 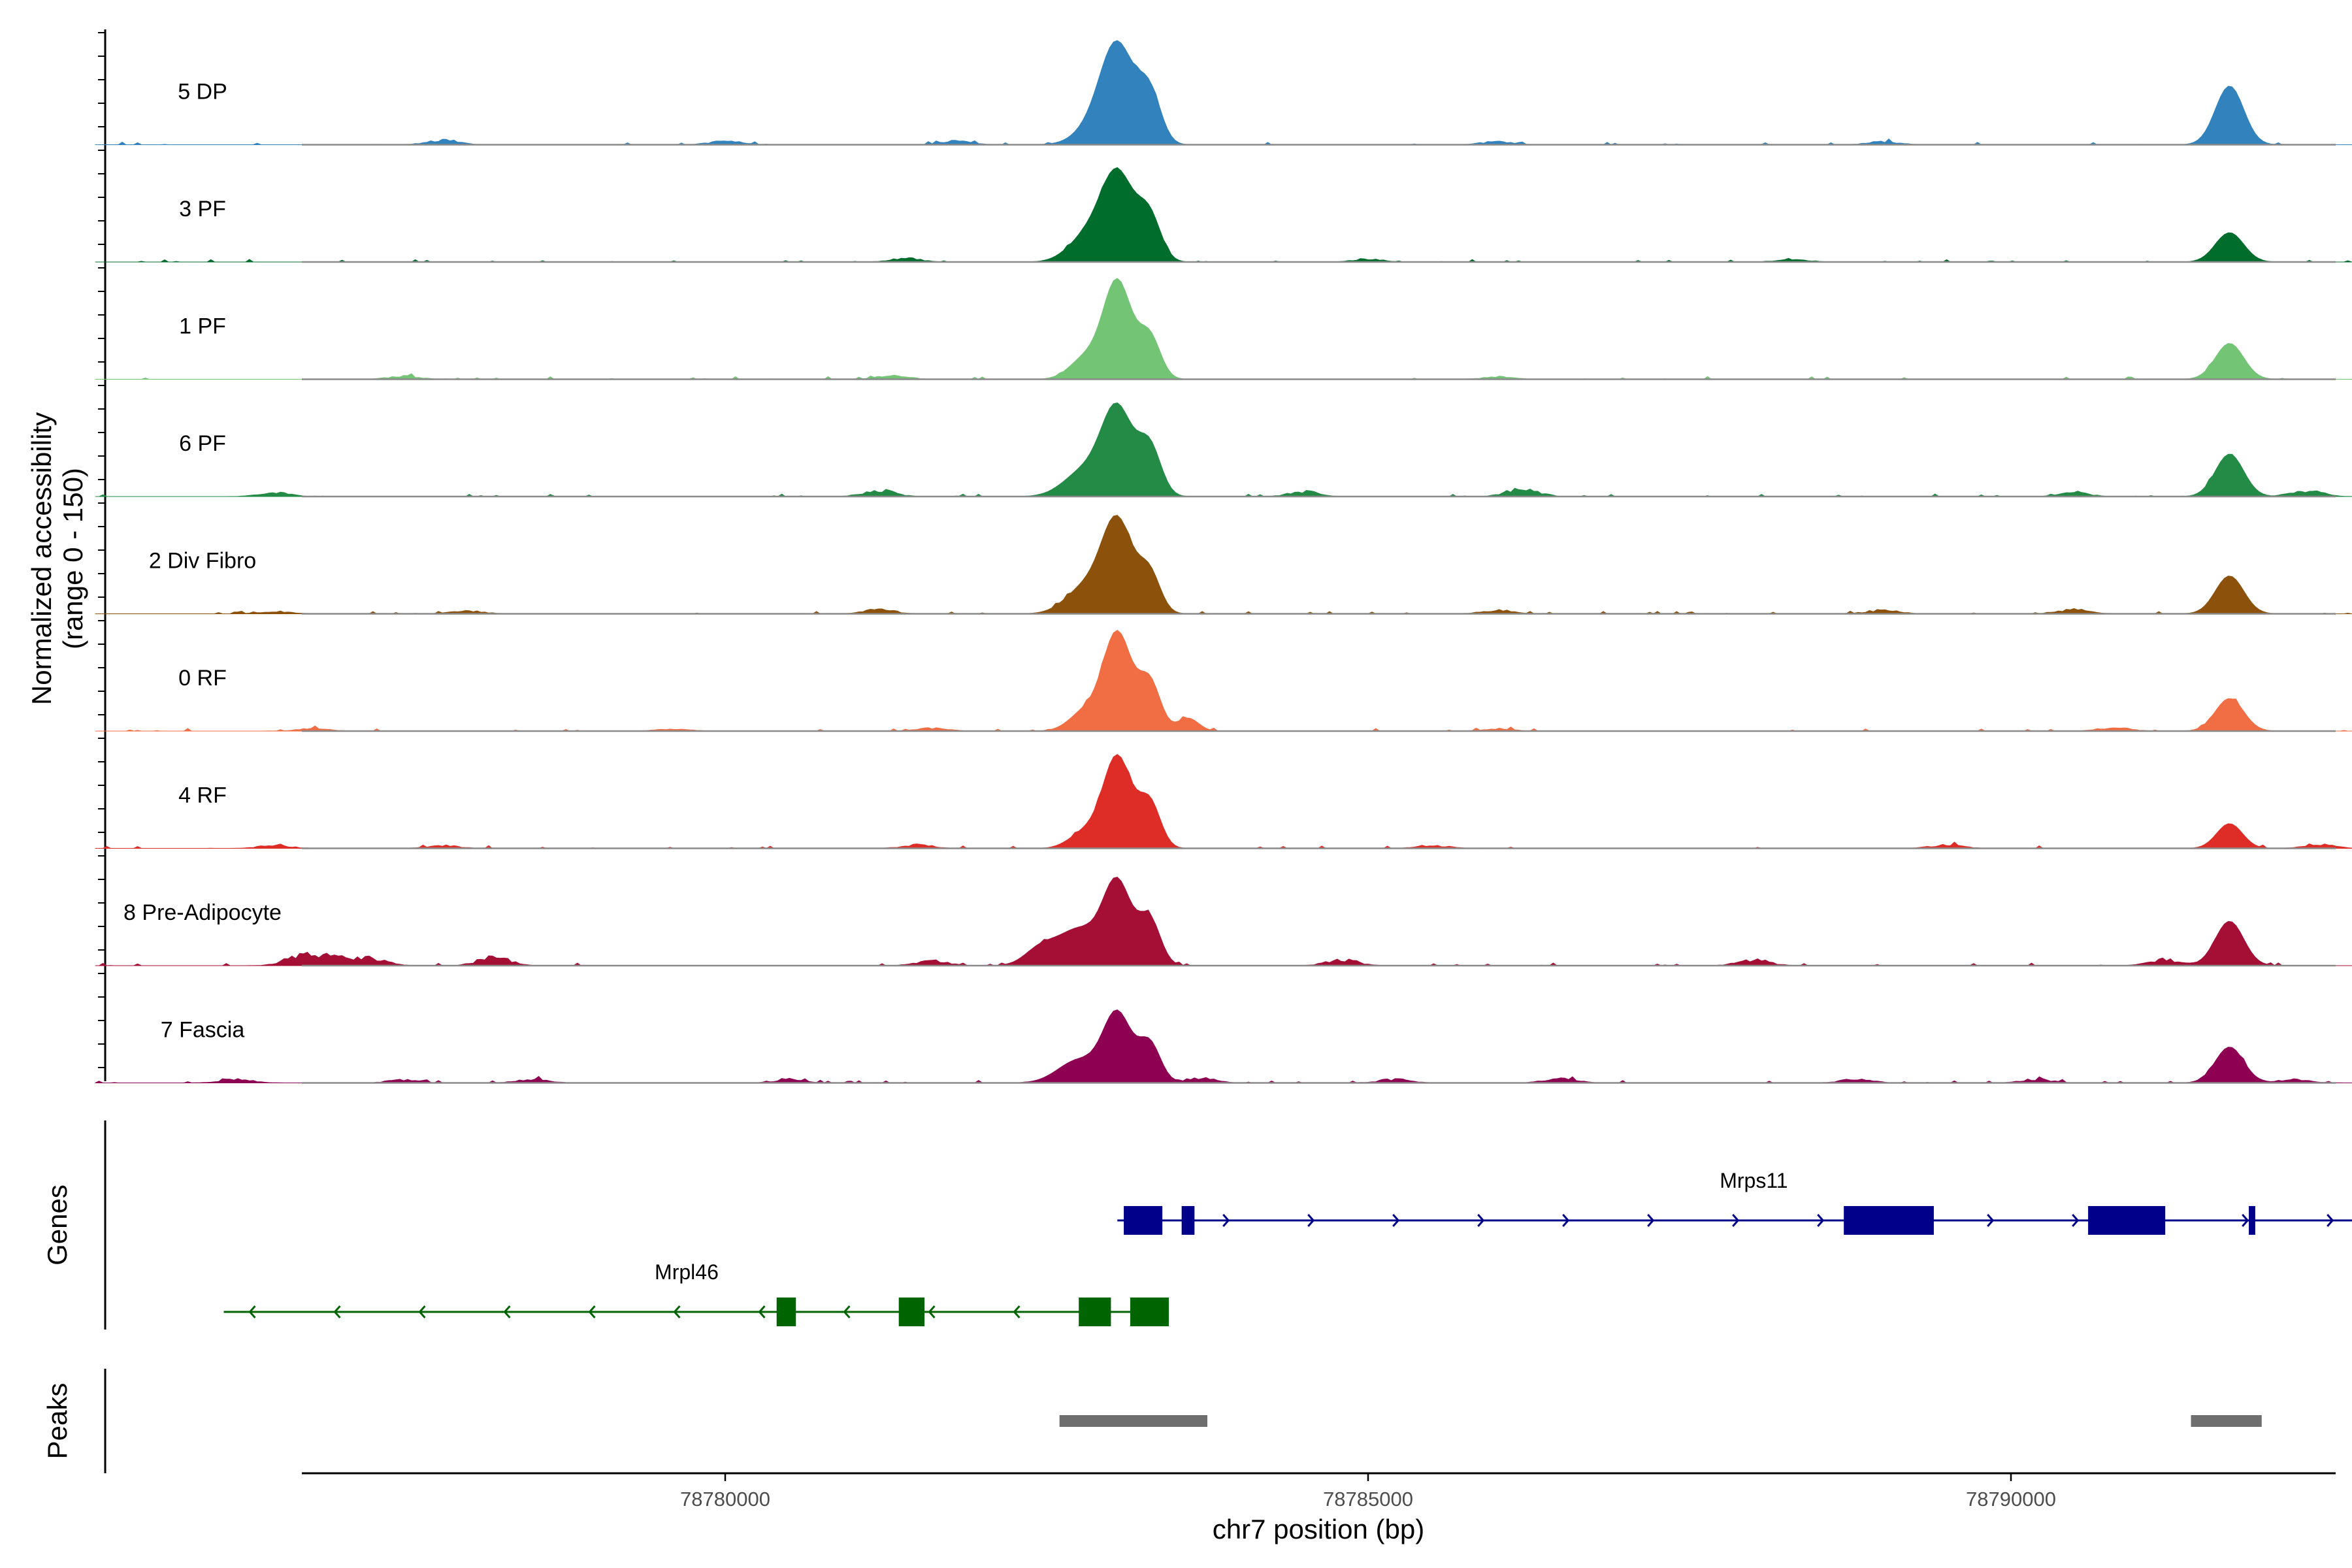 I want to click on x-axis-title: chr7 position (bp), so click(x=1319, y=1529).